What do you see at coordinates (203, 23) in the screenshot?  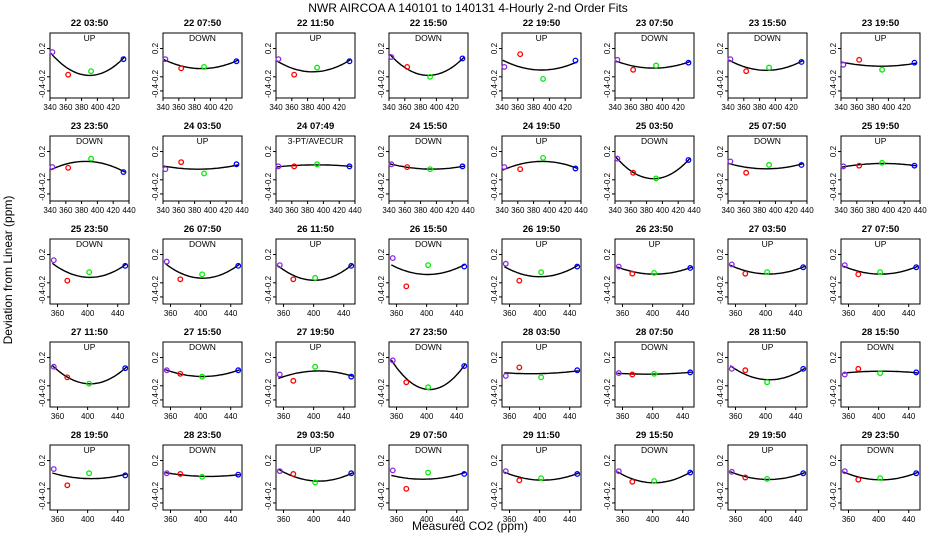 I see `panel-label: 22 07:50` at bounding box center [203, 23].